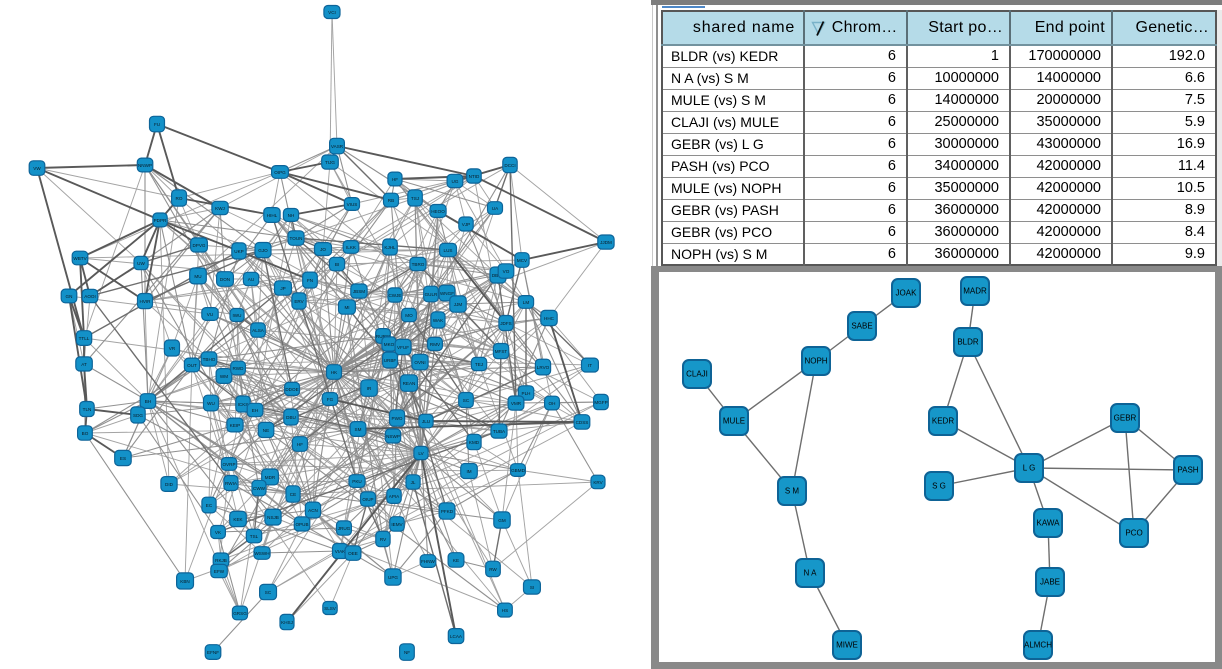 This screenshot has height=669, width=1222. Describe the element at coordinates (352, 204) in the screenshot. I see `svg-text: VIUS` at that location.